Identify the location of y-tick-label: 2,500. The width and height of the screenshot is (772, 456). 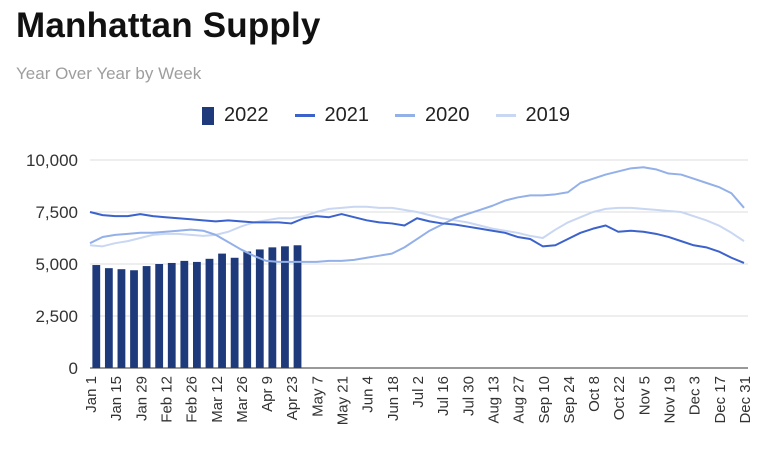
(56, 316).